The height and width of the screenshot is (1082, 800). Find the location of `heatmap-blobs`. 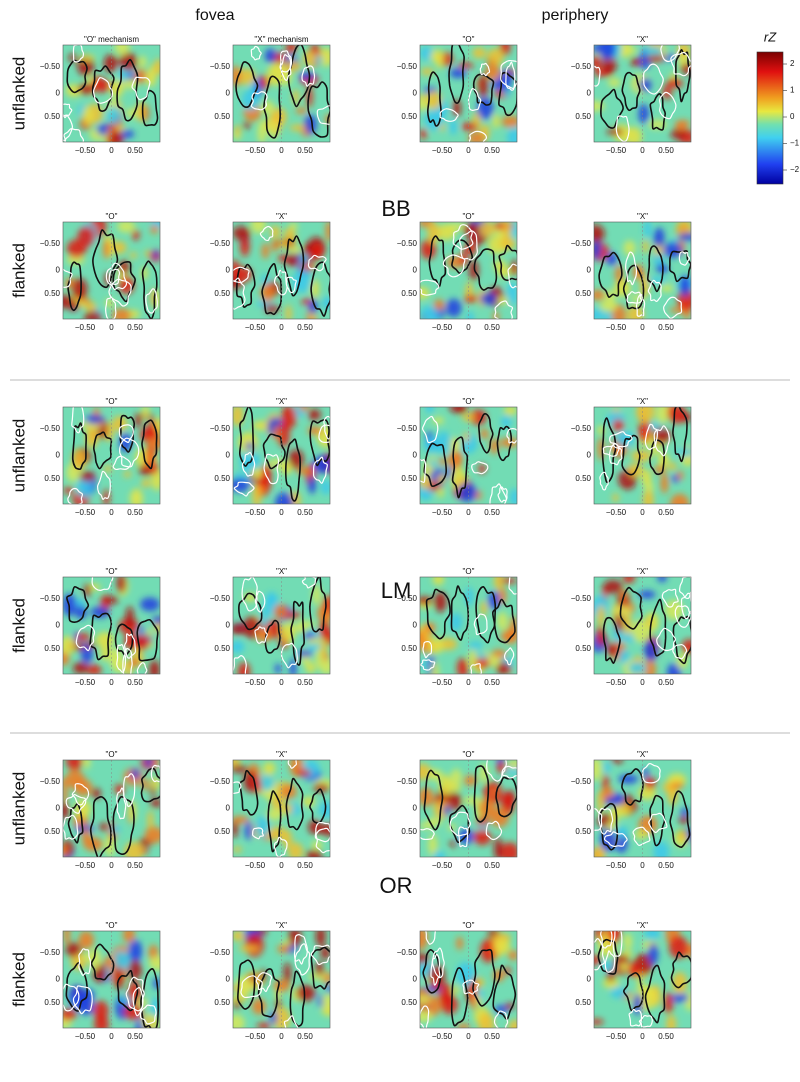

heatmap-blobs is located at coordinates (111, 625).